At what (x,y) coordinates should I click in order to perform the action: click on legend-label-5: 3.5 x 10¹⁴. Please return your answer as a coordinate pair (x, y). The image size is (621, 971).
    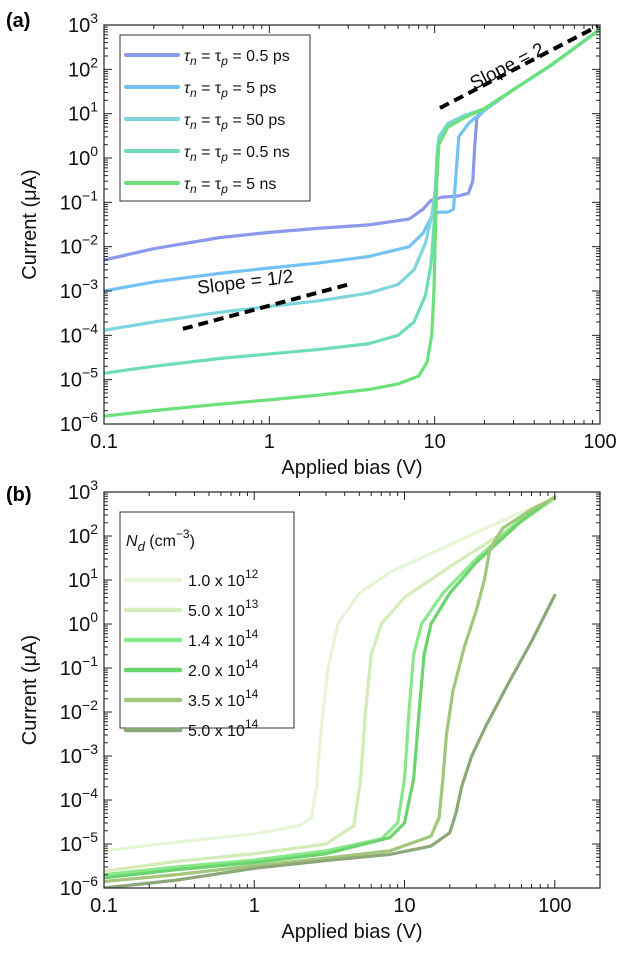
    Looking at the image, I should click on (223, 698).